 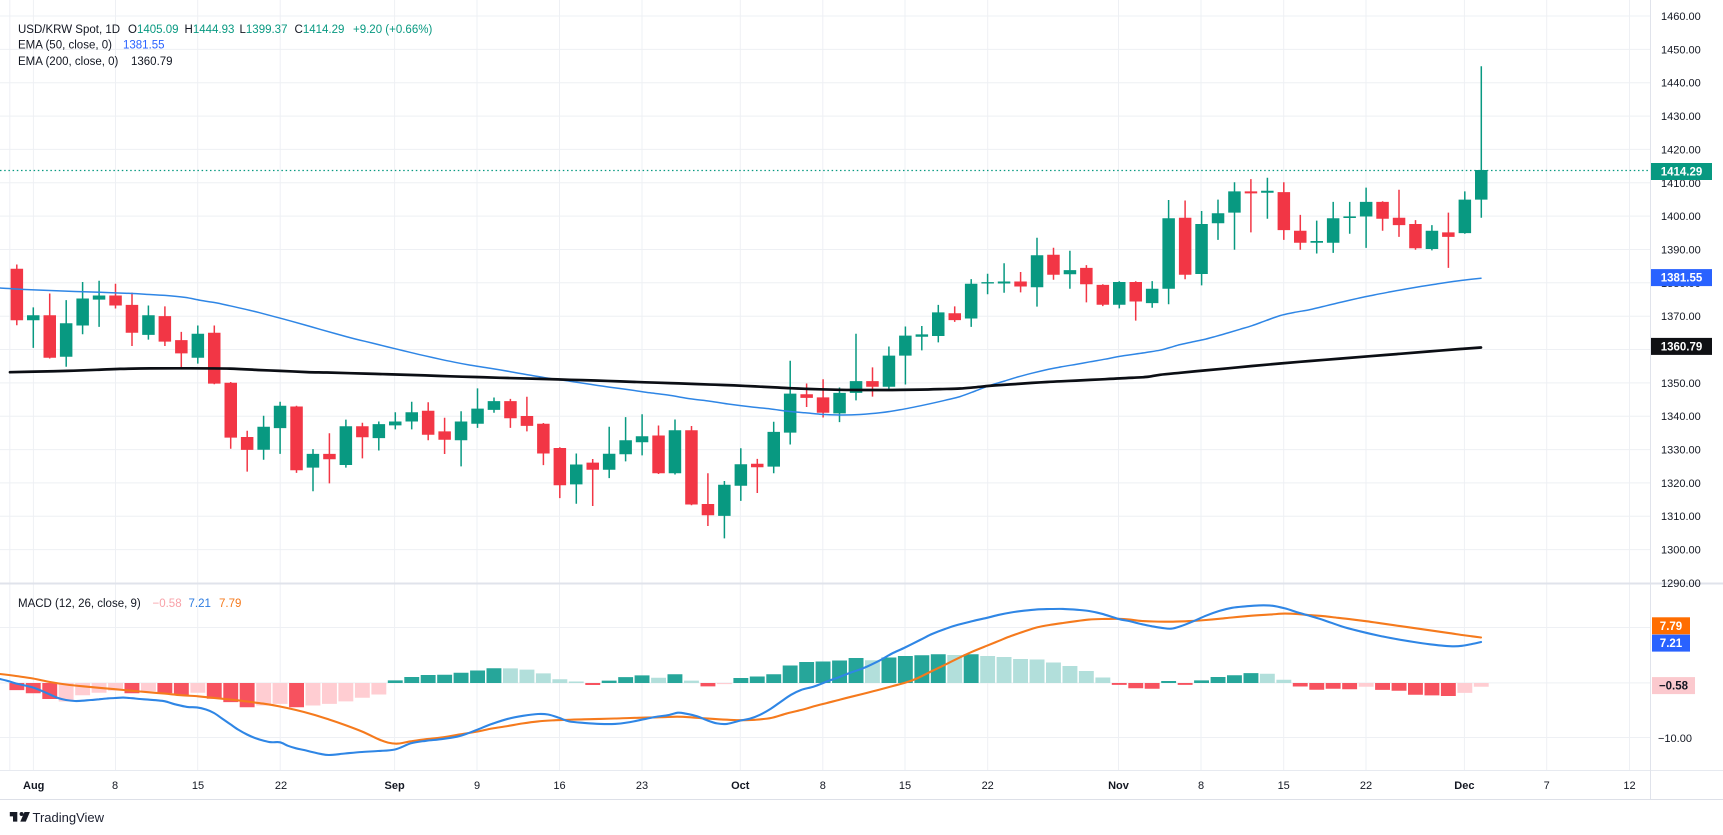 What do you see at coordinates (1681, 50) in the screenshot?
I see `svg-text: 1450.00` at bounding box center [1681, 50].